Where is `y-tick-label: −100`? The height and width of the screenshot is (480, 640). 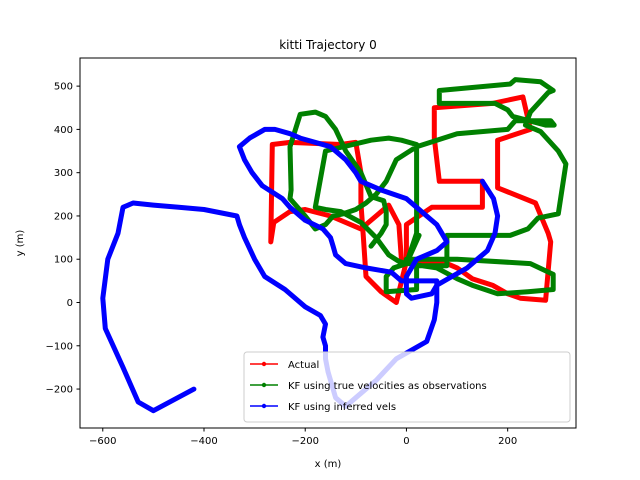 y-tick-label: −100 is located at coordinates (59, 346).